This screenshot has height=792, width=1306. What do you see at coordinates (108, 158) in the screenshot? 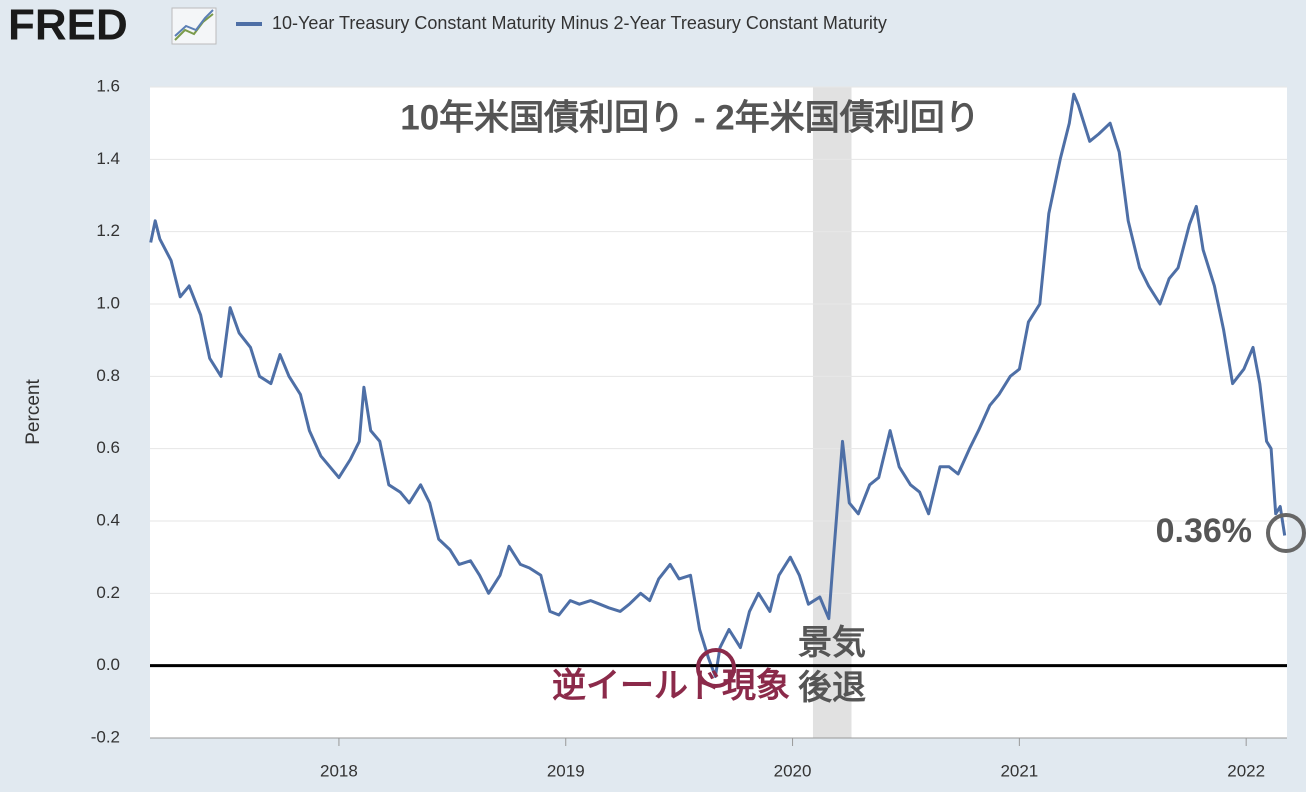
I see `y-tick-label: 1.4` at bounding box center [108, 158].